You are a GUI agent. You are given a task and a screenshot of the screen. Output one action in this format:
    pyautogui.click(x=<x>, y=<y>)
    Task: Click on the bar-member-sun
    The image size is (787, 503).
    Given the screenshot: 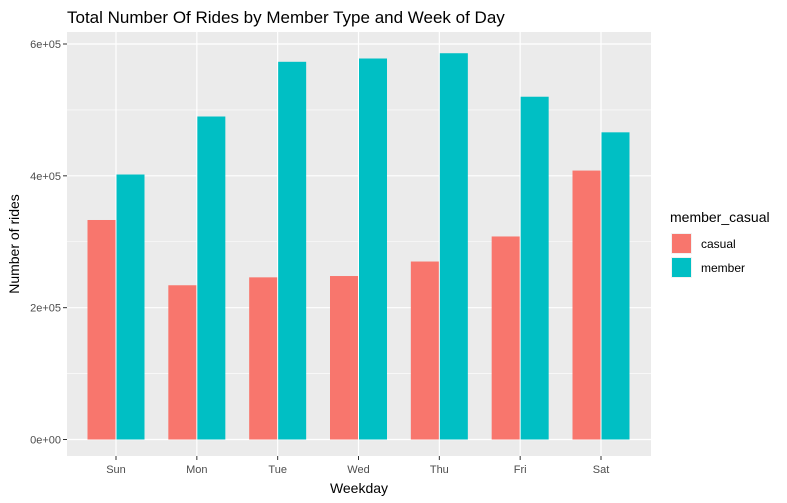 What is the action you would take?
    pyautogui.click(x=130, y=307)
    